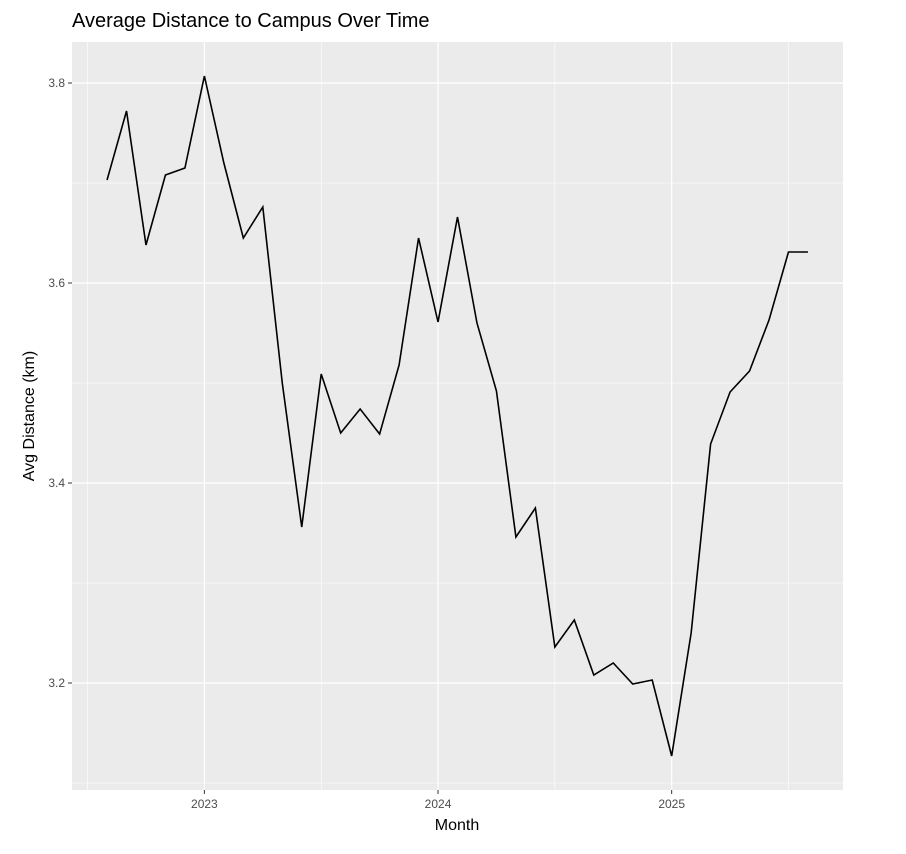  I want to click on y-tick-label: 3.4, so click(56, 483).